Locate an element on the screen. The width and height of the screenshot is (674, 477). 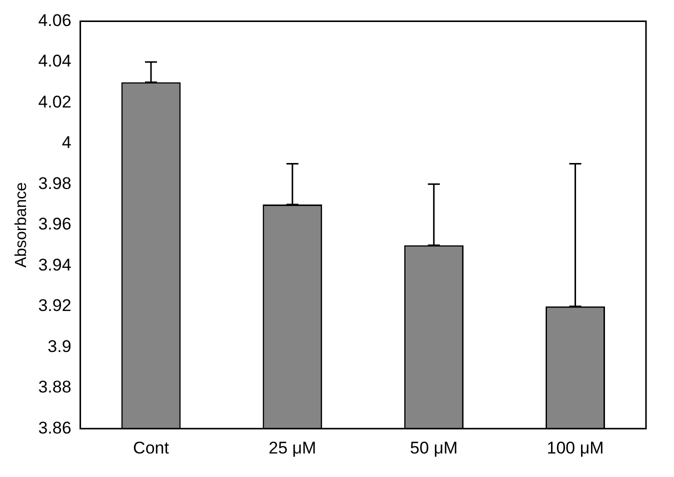
y-tick-label: 3.98 is located at coordinates (55, 183).